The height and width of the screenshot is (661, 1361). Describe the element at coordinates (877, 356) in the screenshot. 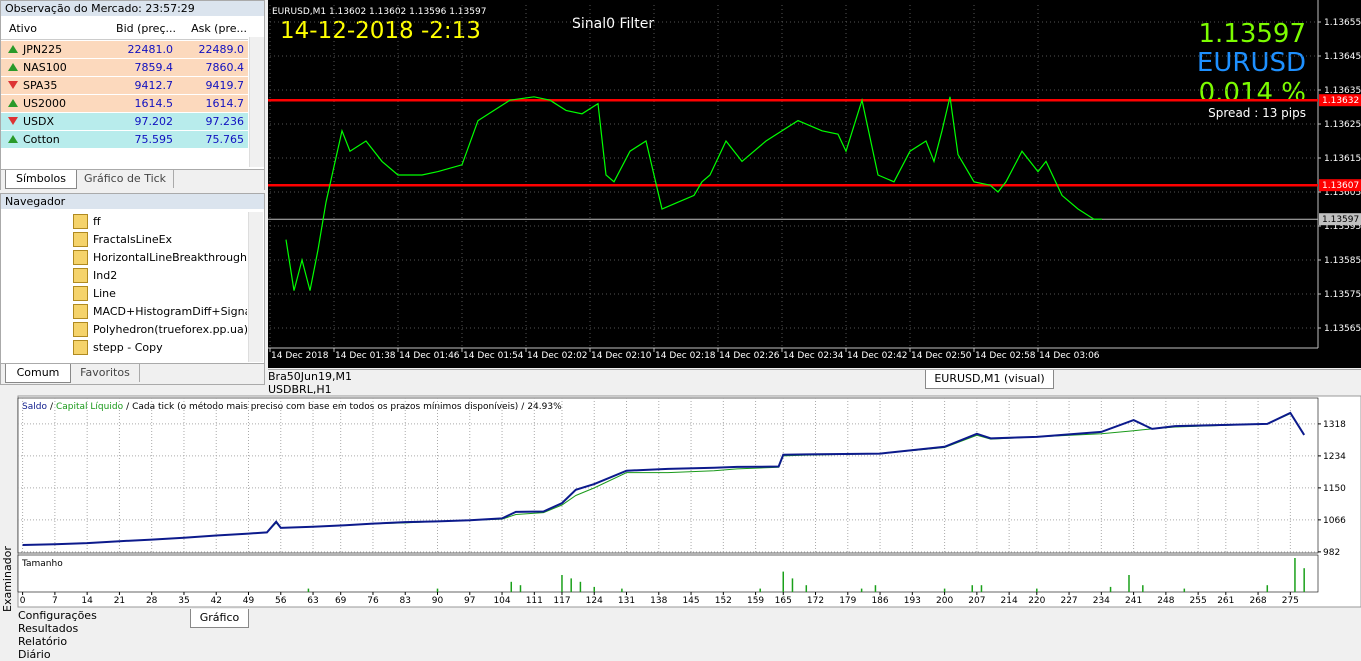

I see `x-tick-label: 14 Dec 02:42` at that location.